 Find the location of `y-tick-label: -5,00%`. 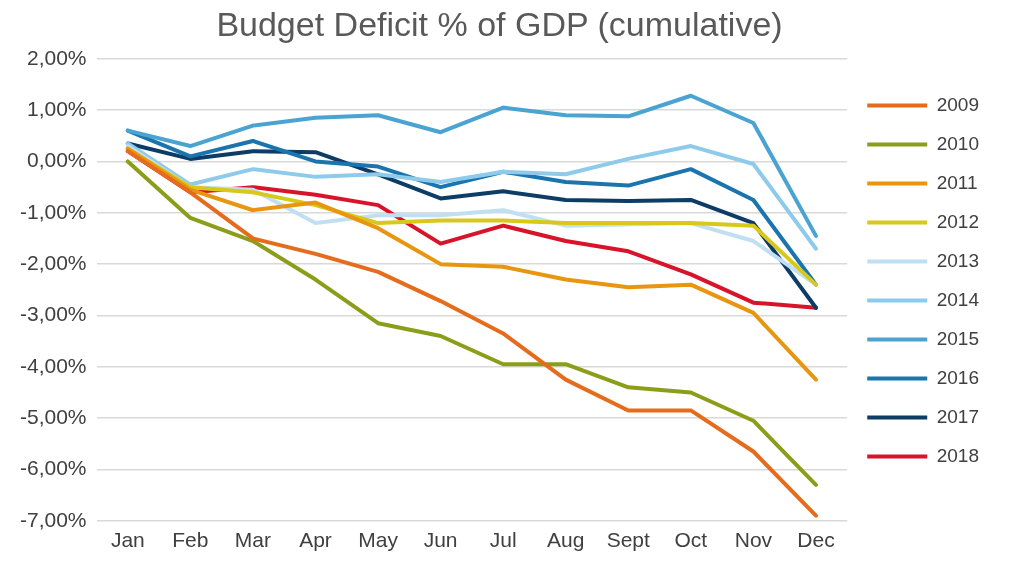

y-tick-label: -5,00% is located at coordinates (53, 416).